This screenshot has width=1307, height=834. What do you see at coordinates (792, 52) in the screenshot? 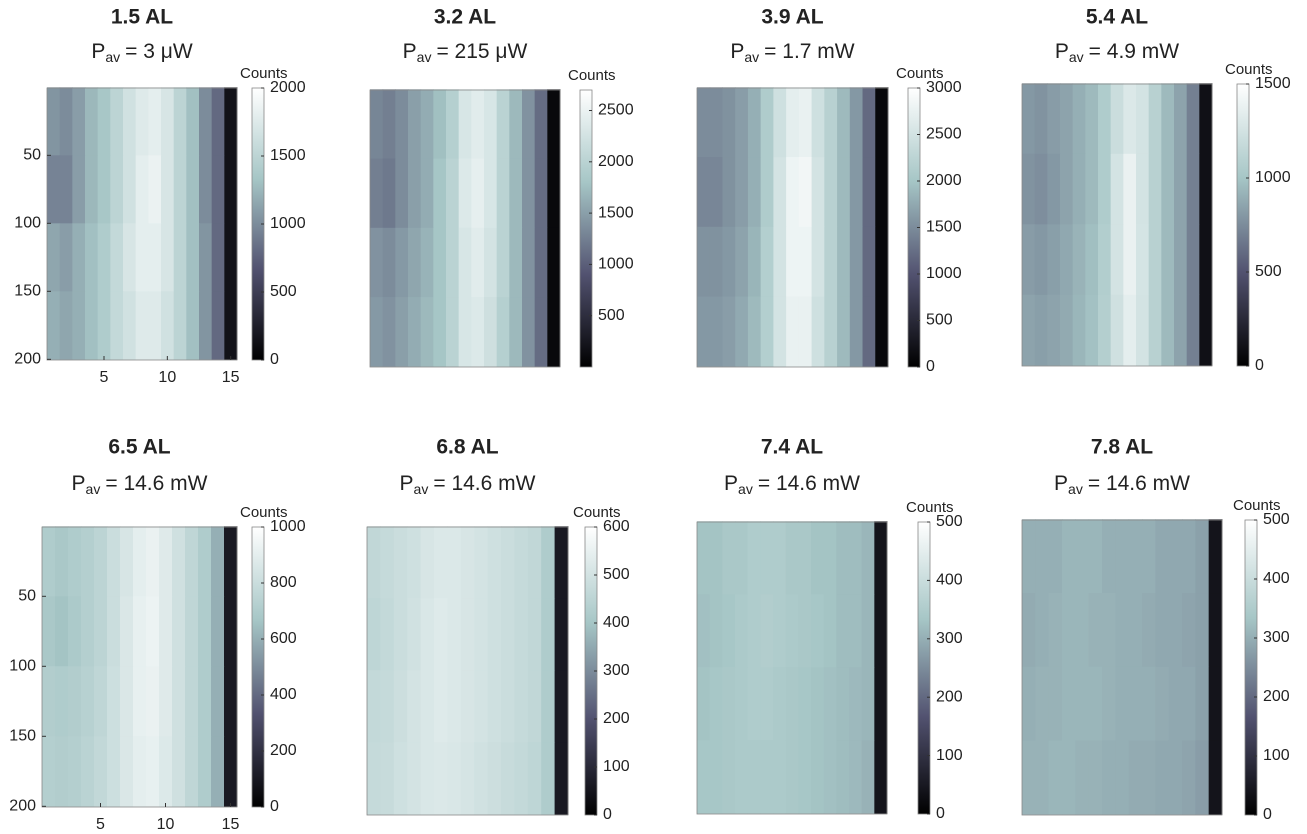
I see `power-label: Pav = 1.7 mW` at bounding box center [792, 52].